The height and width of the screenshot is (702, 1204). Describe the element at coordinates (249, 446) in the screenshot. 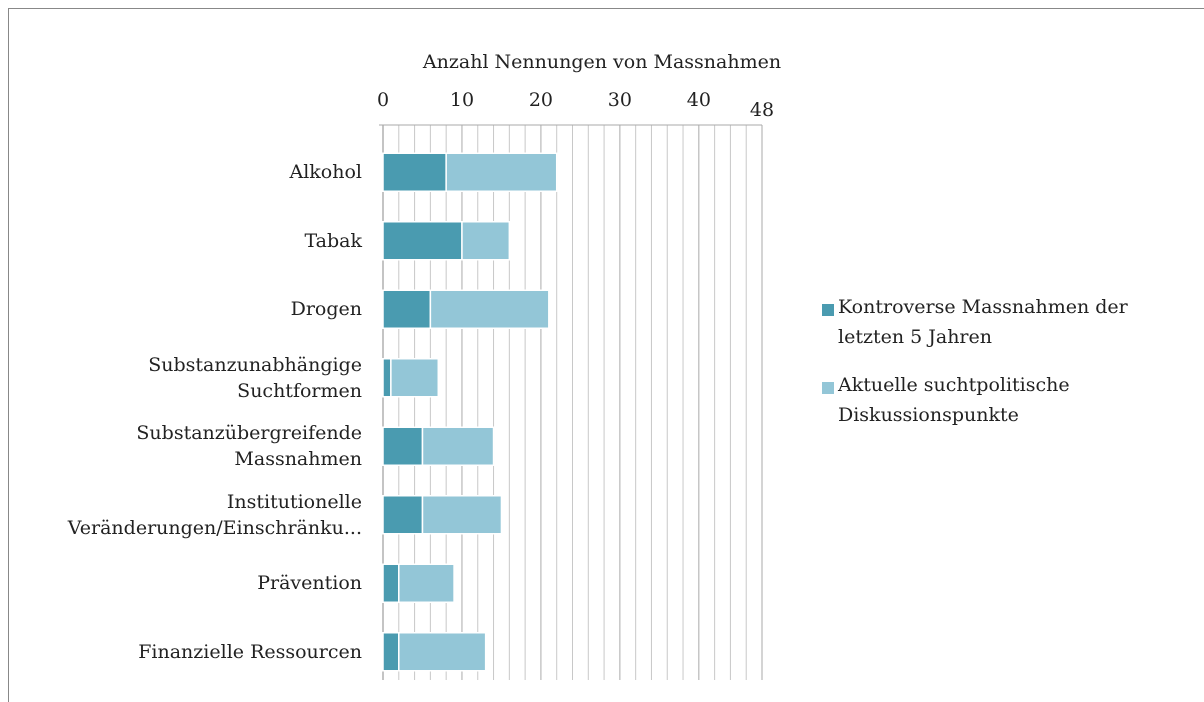

I see `category-label: Substanzübergreifende Massnahmen` at that location.